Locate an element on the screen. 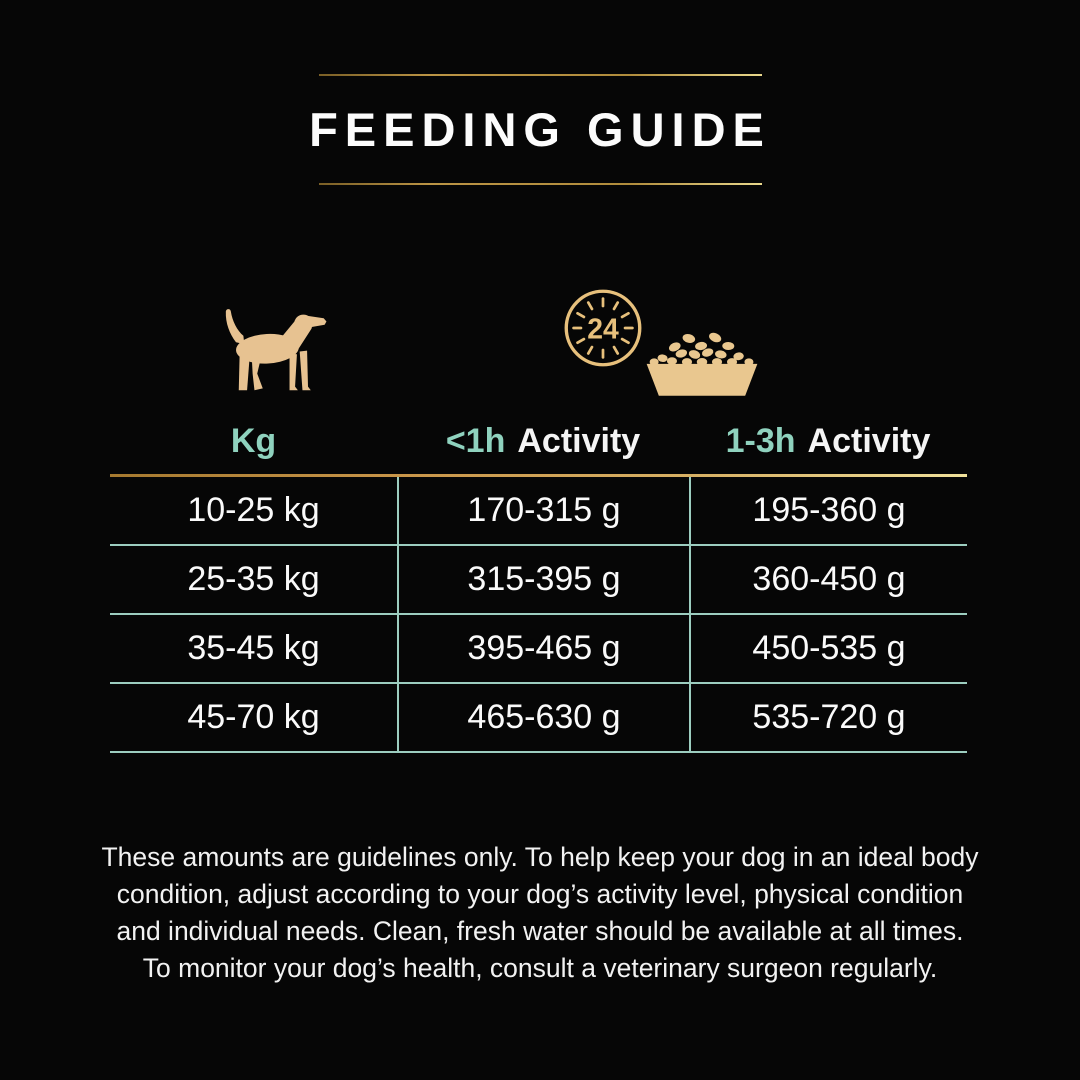 The width and height of the screenshot is (1080, 1080). header-low-activity-accent: <1h is located at coordinates (475, 440).